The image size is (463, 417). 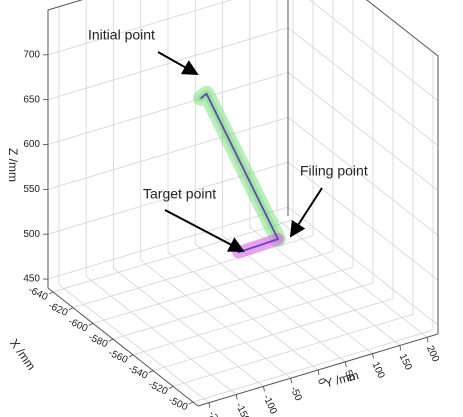 What do you see at coordinates (97, 341) in the screenshot?
I see `x-tick-label: -580` at bounding box center [97, 341].